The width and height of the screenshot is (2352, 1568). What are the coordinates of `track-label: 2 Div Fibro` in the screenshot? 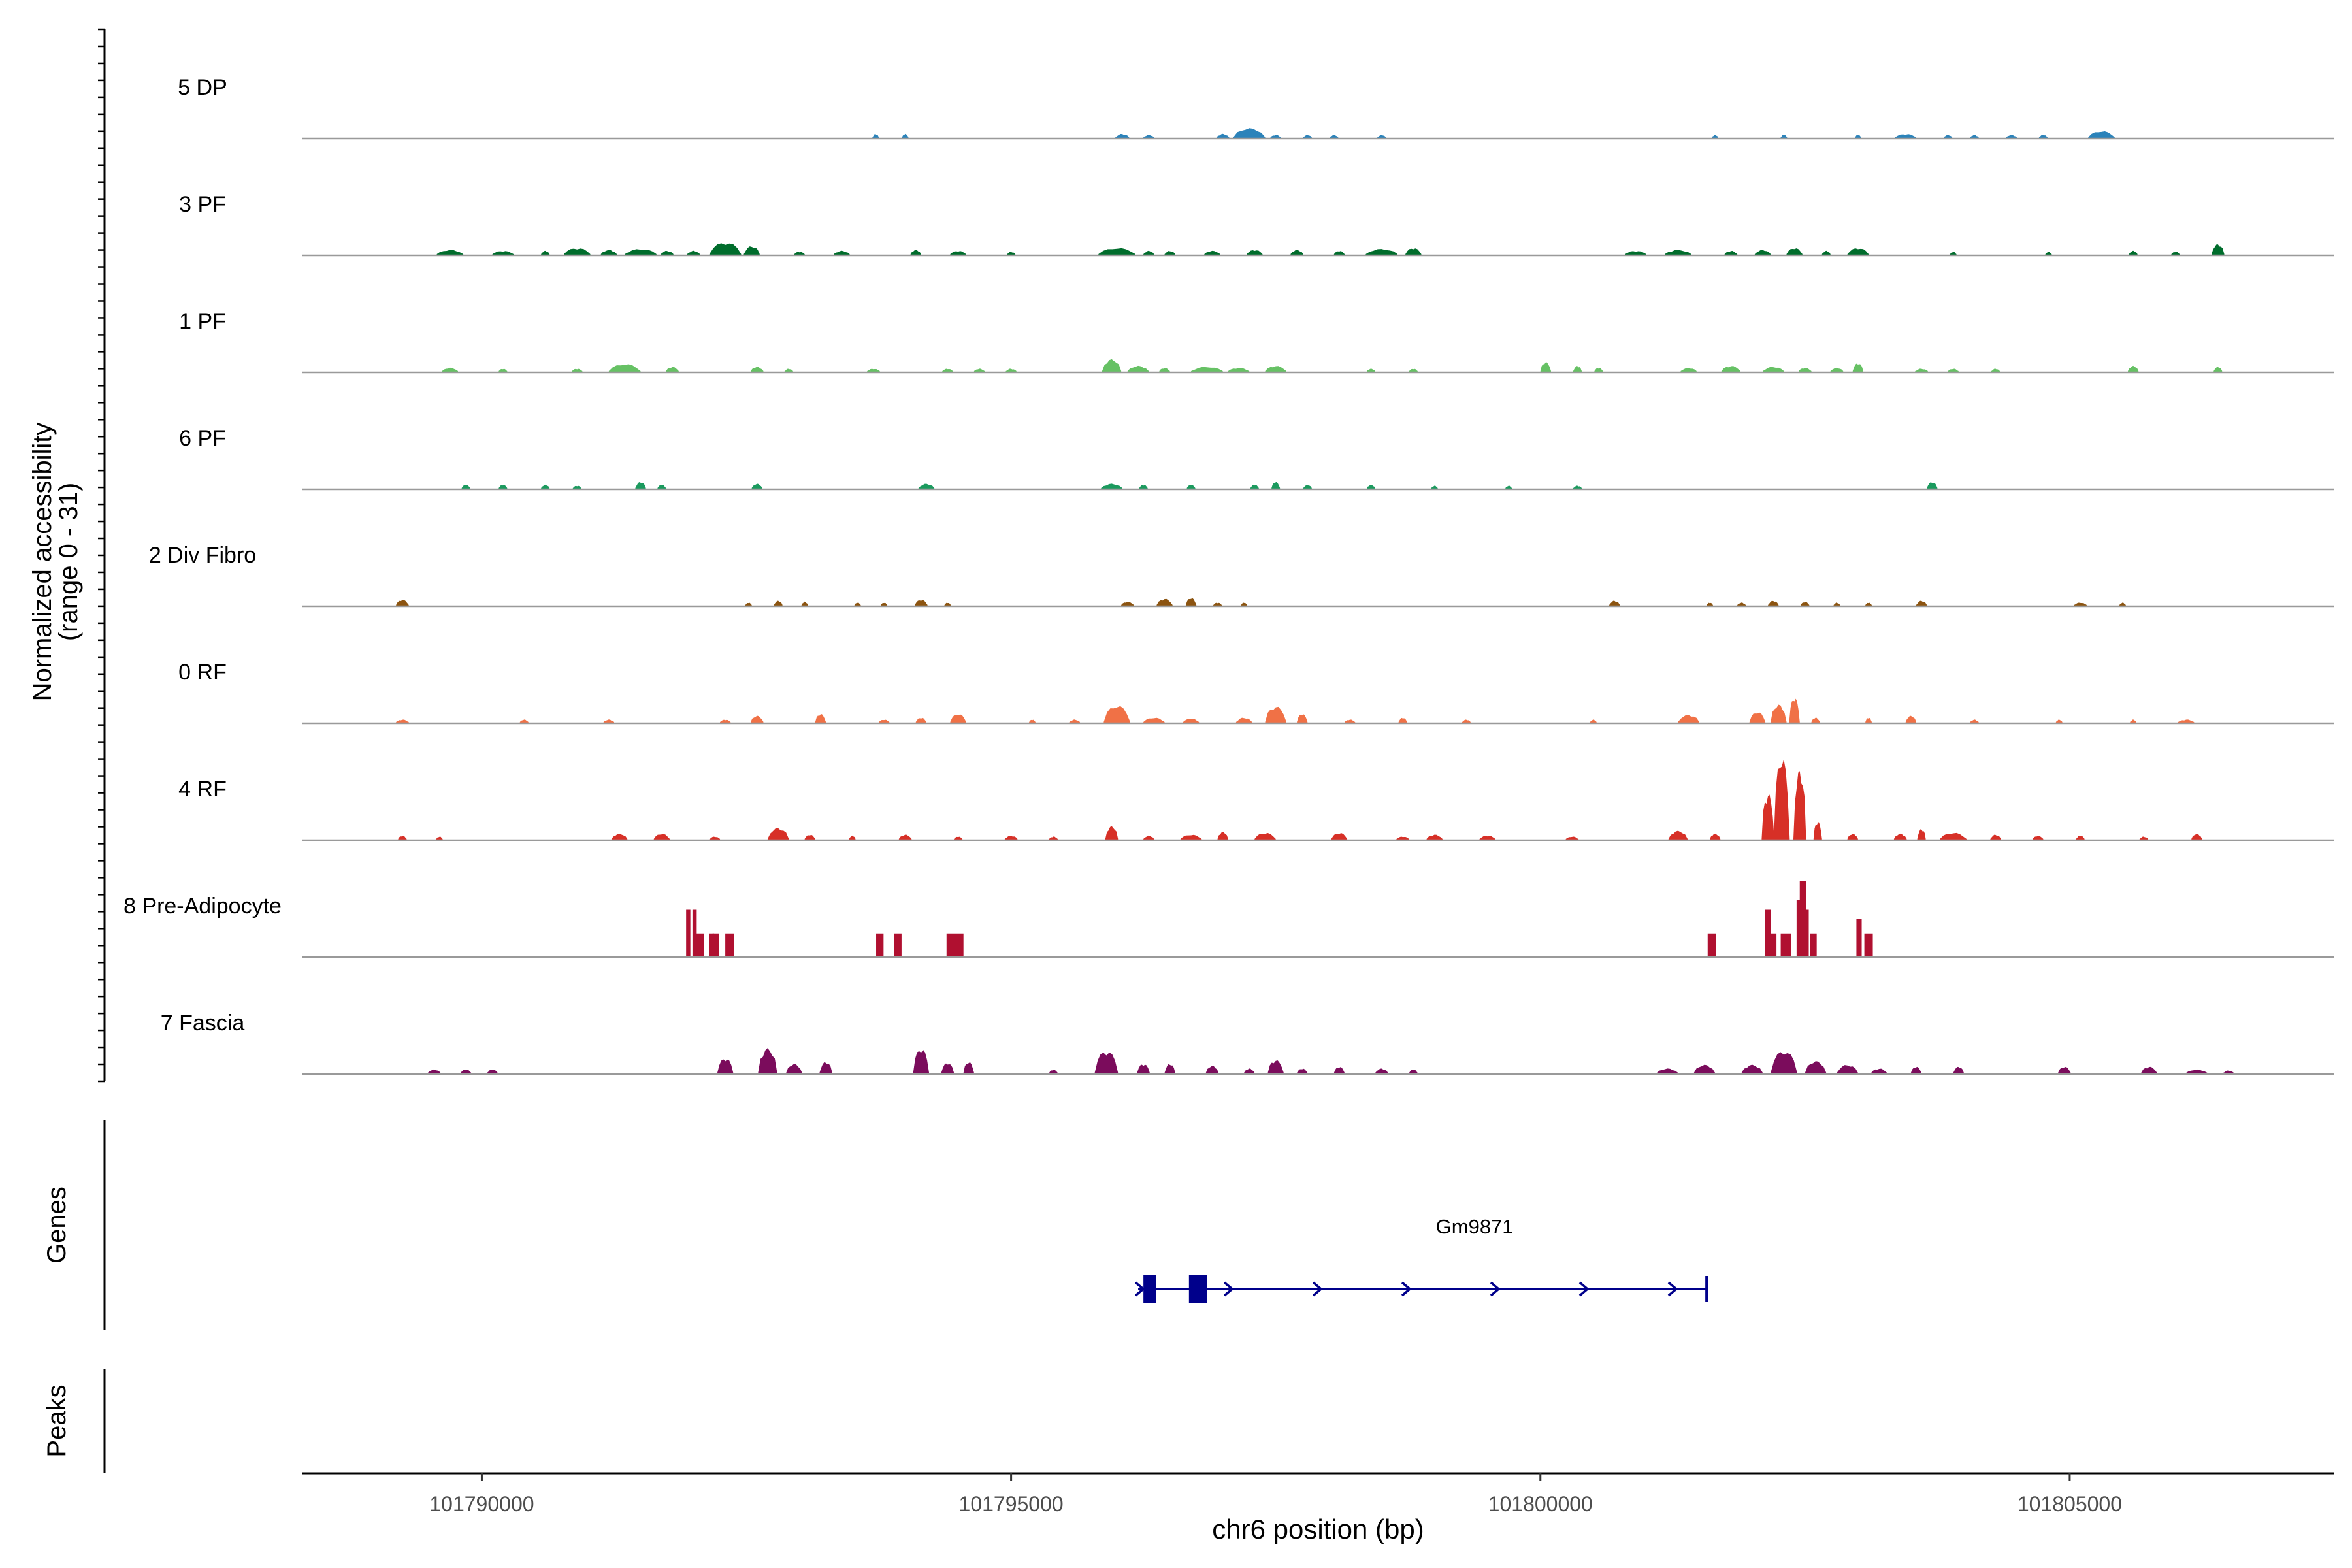 It's located at (202, 555).